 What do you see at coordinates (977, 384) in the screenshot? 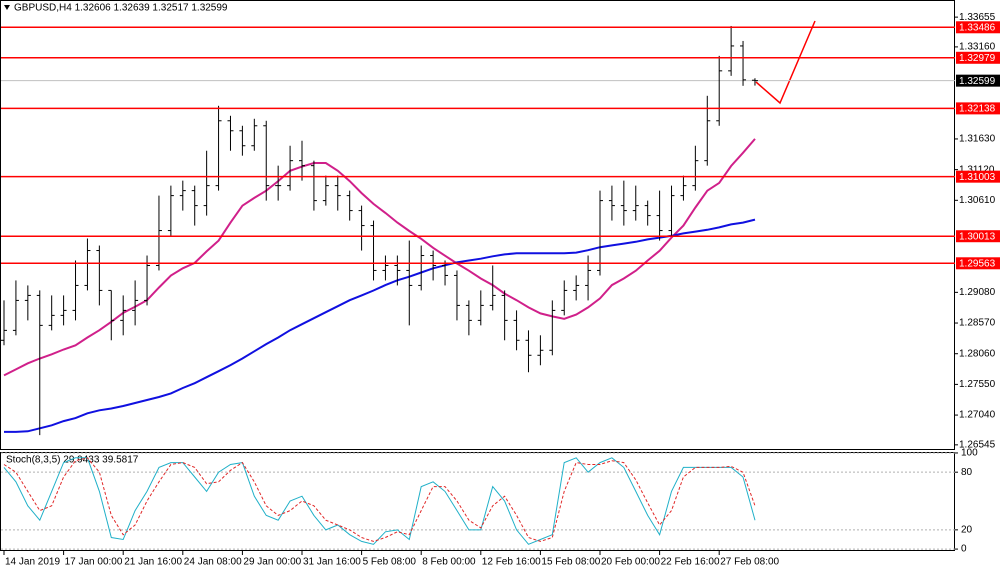
I see `y-tick-label: 1.27550` at bounding box center [977, 384].